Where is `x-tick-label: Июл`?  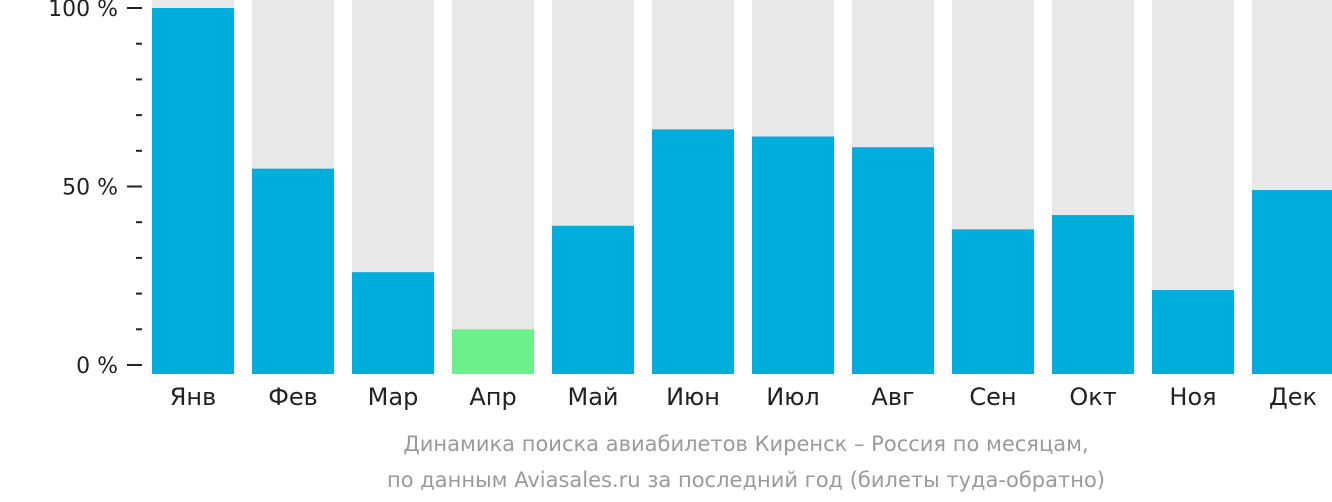
x-tick-label: Июл is located at coordinates (793, 397).